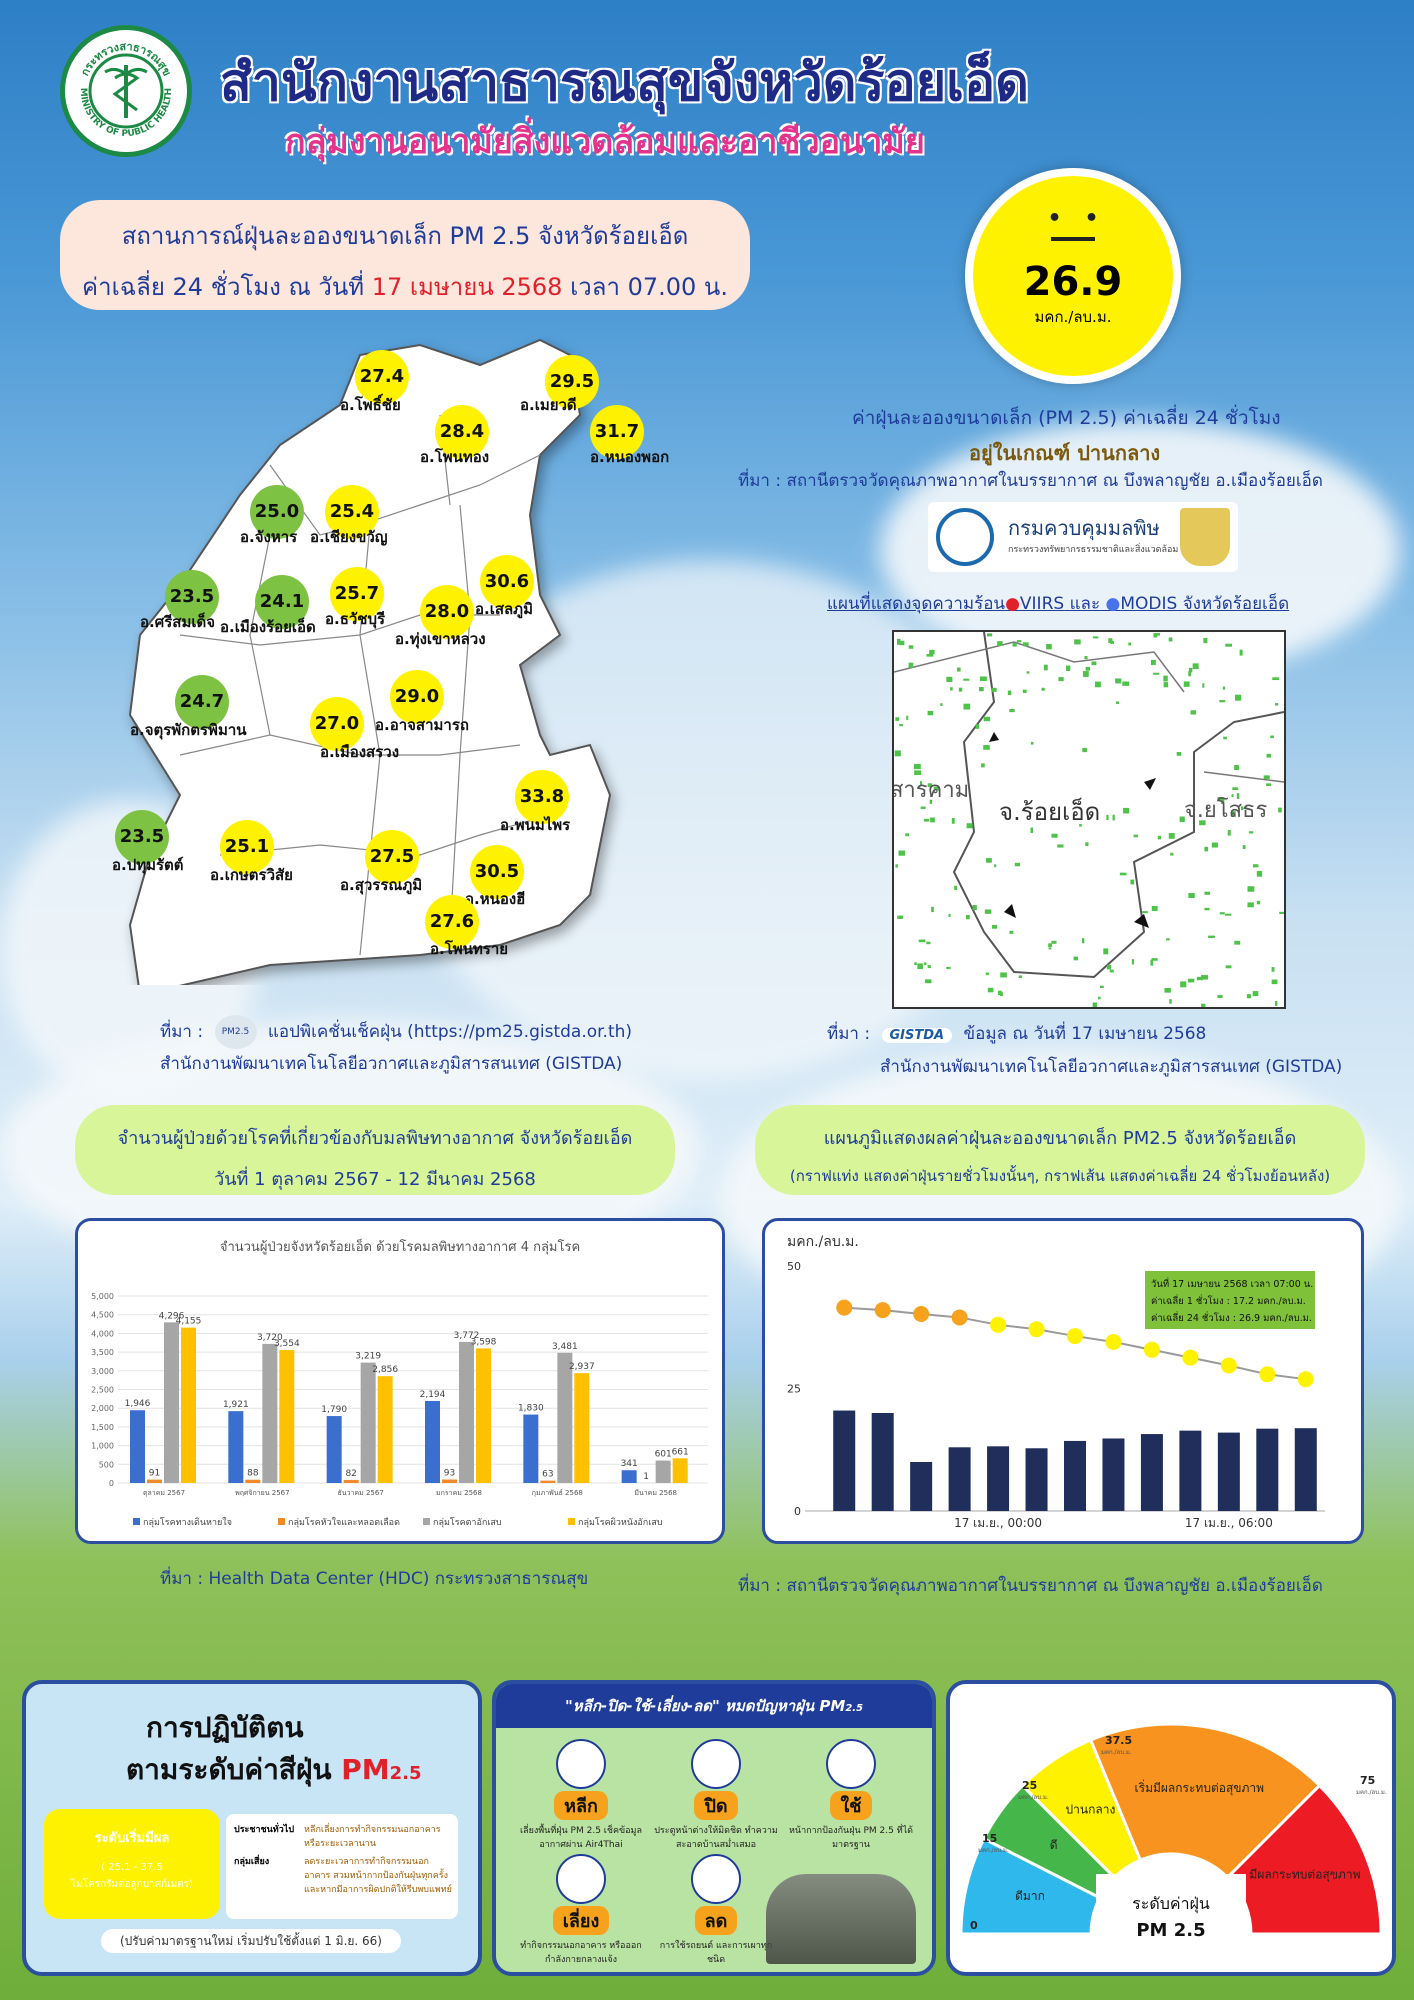  Describe the element at coordinates (917, 1035) in the screenshot. I see `gistda-logo: GISTDA` at that location.